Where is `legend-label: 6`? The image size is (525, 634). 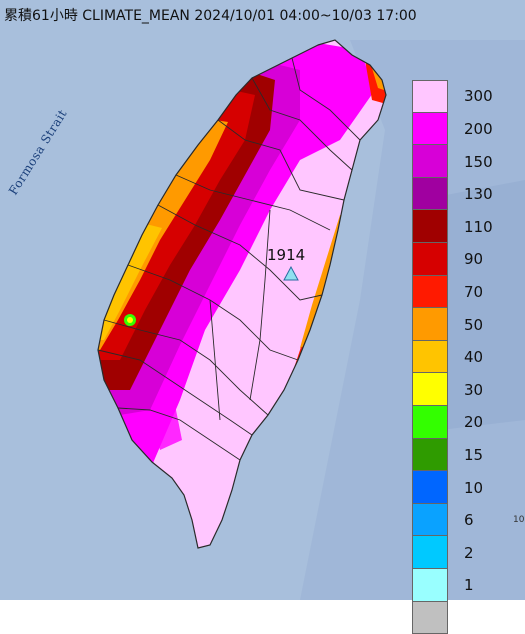 legend-label: 6 is located at coordinates (469, 520).